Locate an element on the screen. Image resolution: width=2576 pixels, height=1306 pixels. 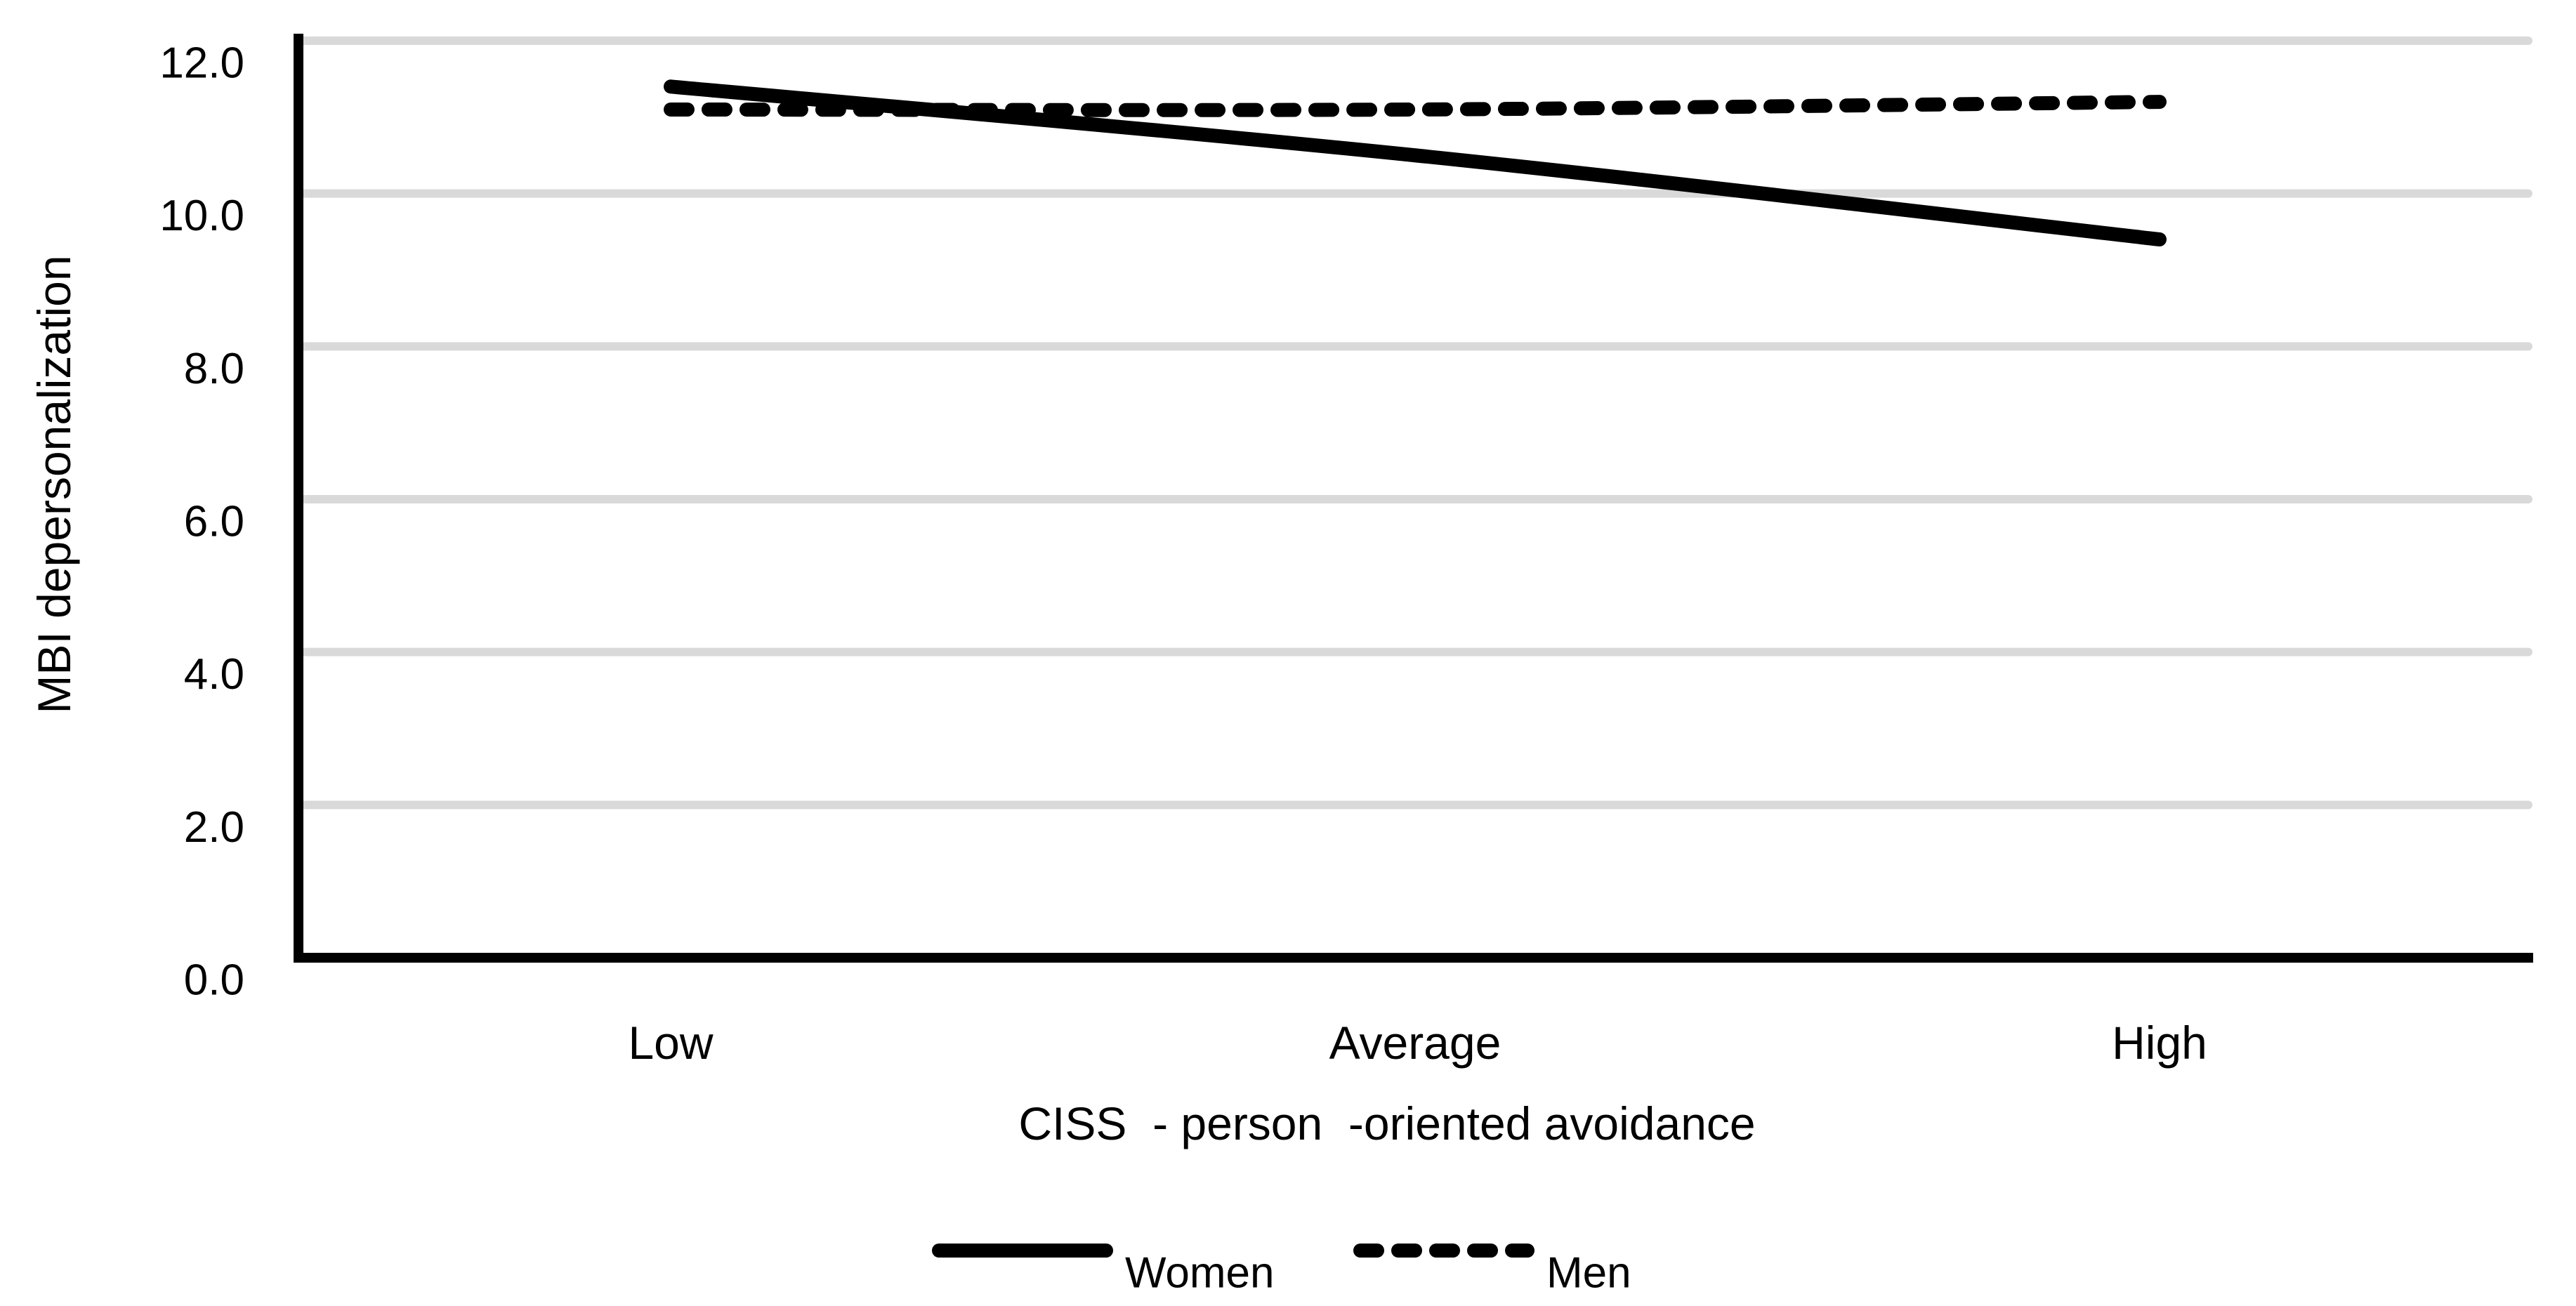
y-tick-labels-layer: 0.0 2.0 4.0 6.0 8.0 10.0 12.0 is located at coordinates (201, 522).